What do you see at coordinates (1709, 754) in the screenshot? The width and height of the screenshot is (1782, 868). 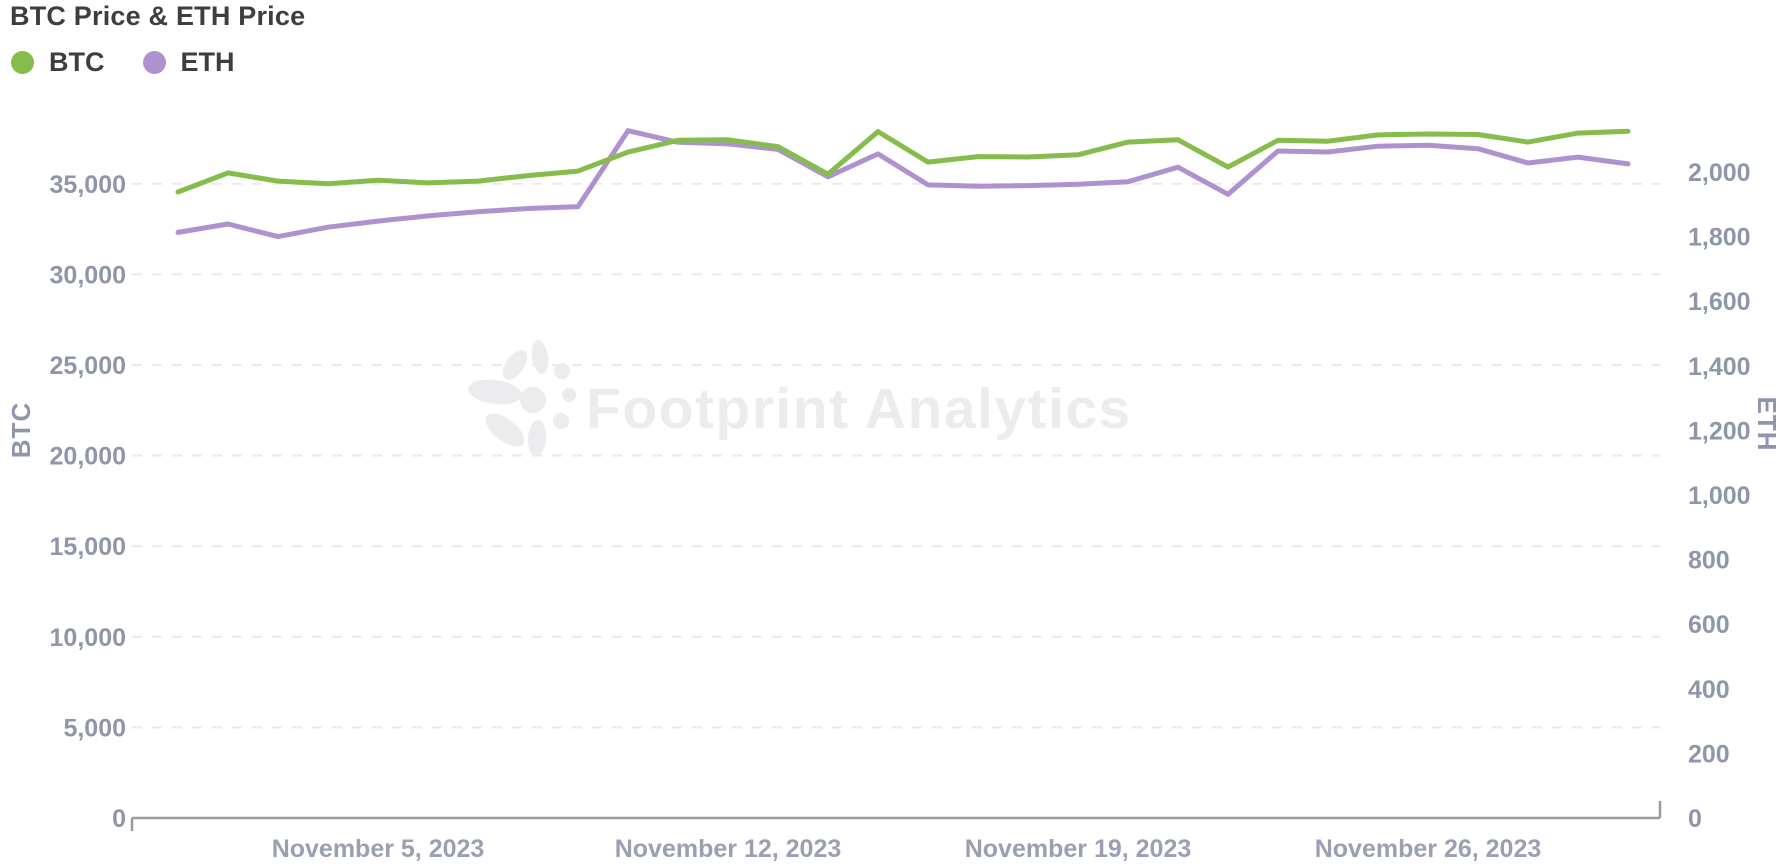 I see `right-axis-tick-label: 200` at bounding box center [1709, 754].